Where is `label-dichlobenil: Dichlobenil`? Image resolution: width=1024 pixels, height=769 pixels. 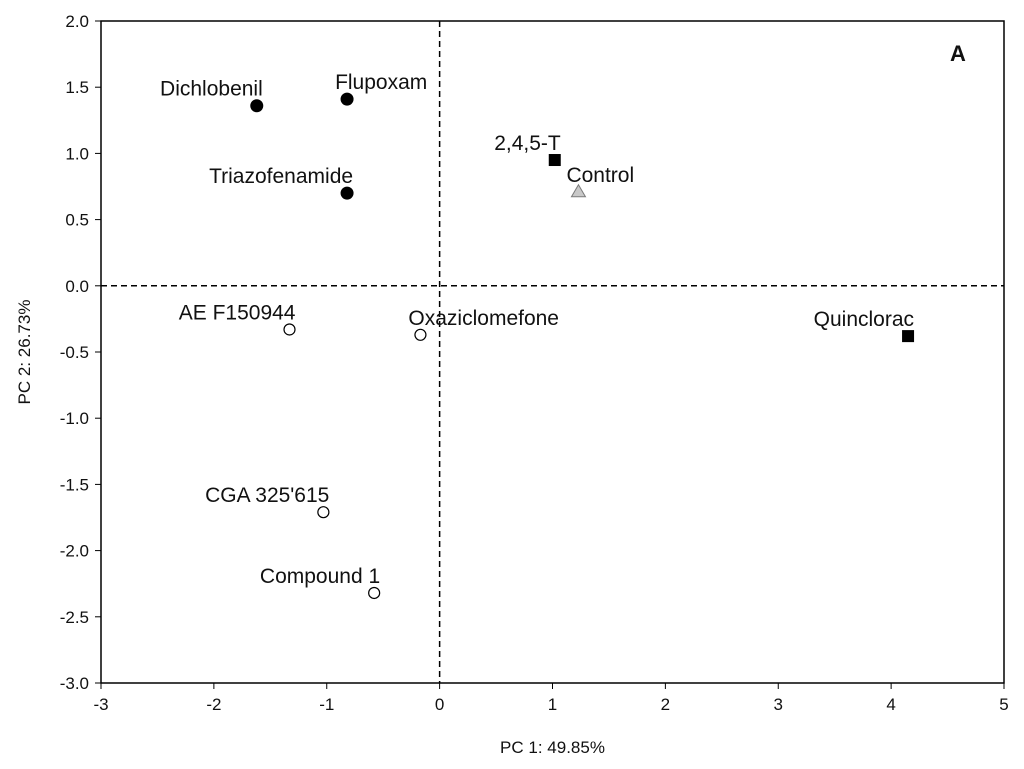
label-dichlobenil: Dichlobenil is located at coordinates (211, 89).